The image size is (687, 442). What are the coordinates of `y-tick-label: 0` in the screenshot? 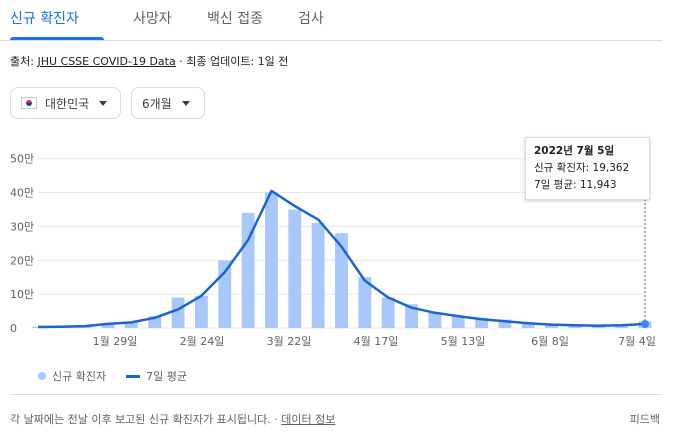 It's located at (13, 328).